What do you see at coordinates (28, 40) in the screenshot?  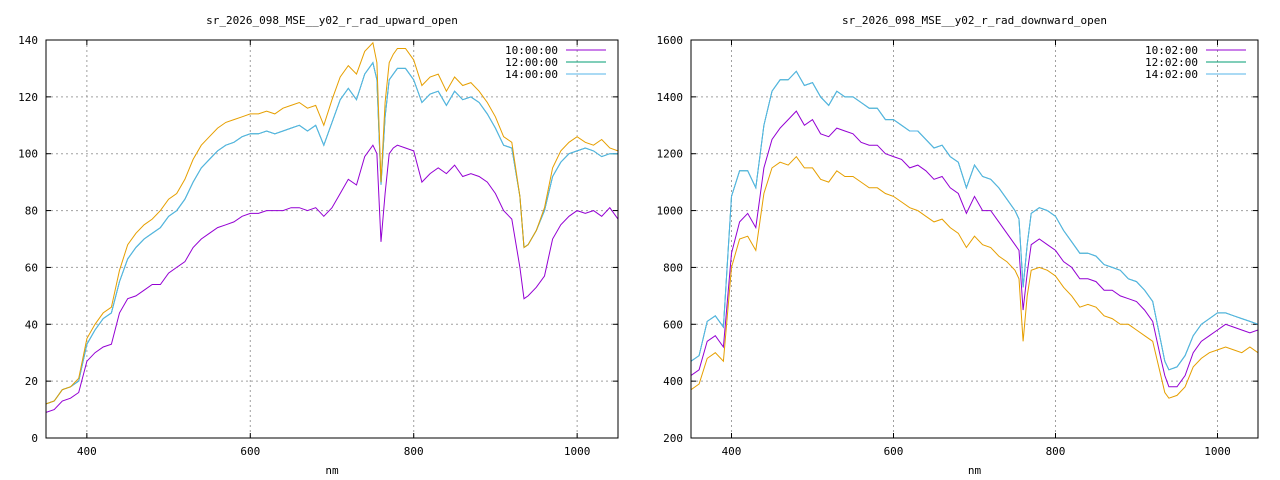 I see `y-tick-label: 140` at bounding box center [28, 40].